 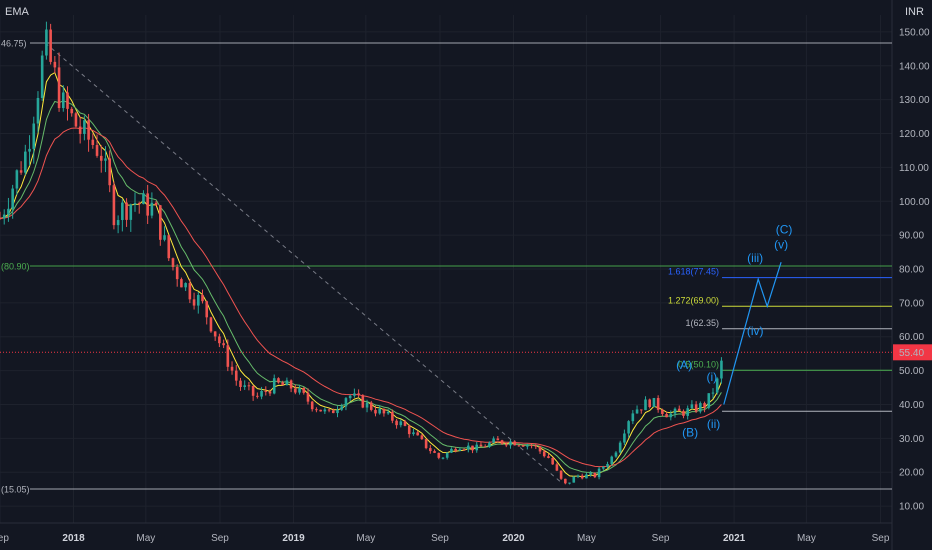 What do you see at coordinates (784, 229) in the screenshot?
I see `wave-label: (C)` at bounding box center [784, 229].